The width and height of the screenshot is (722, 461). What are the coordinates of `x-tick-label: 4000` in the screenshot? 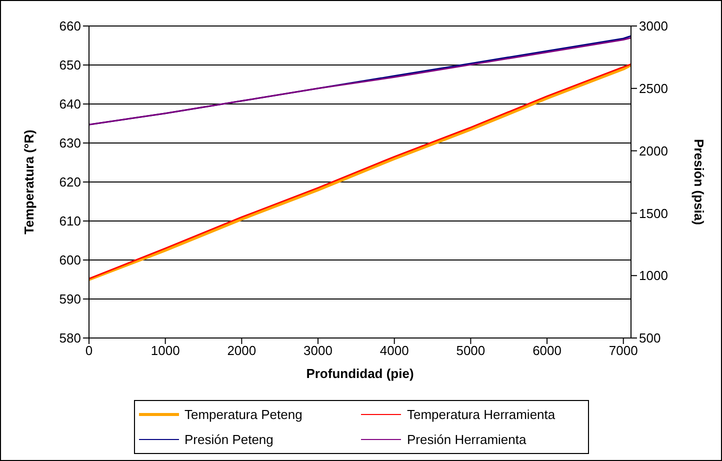 It's located at (394, 350).